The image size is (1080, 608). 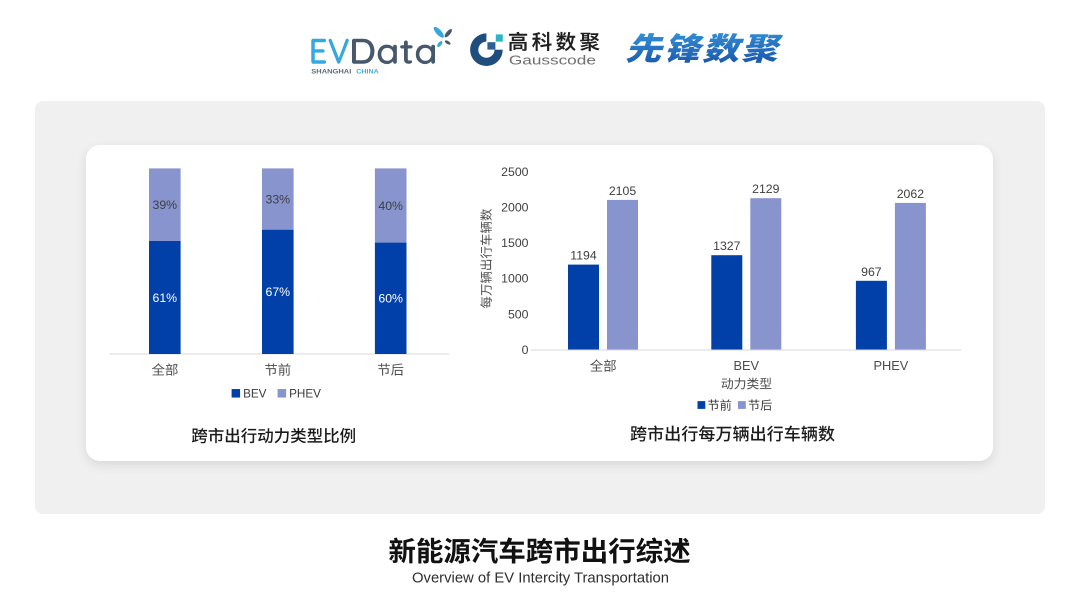 I want to click on svg-text: CHINA, so click(x=367, y=72).